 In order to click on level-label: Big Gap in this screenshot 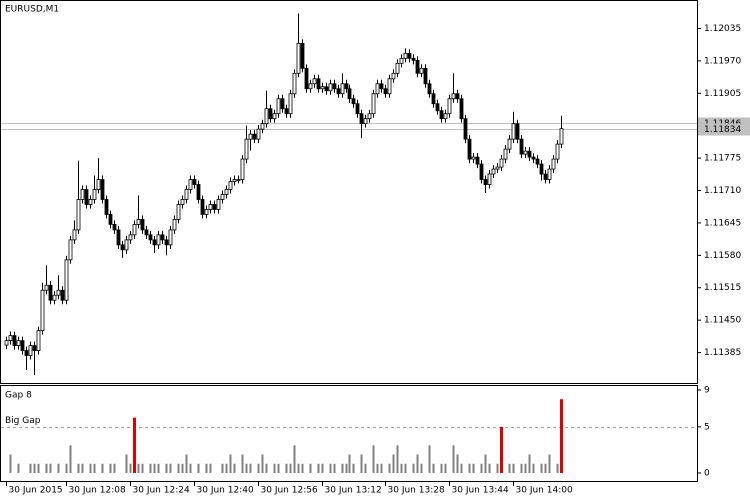, I will do `click(23, 421)`.